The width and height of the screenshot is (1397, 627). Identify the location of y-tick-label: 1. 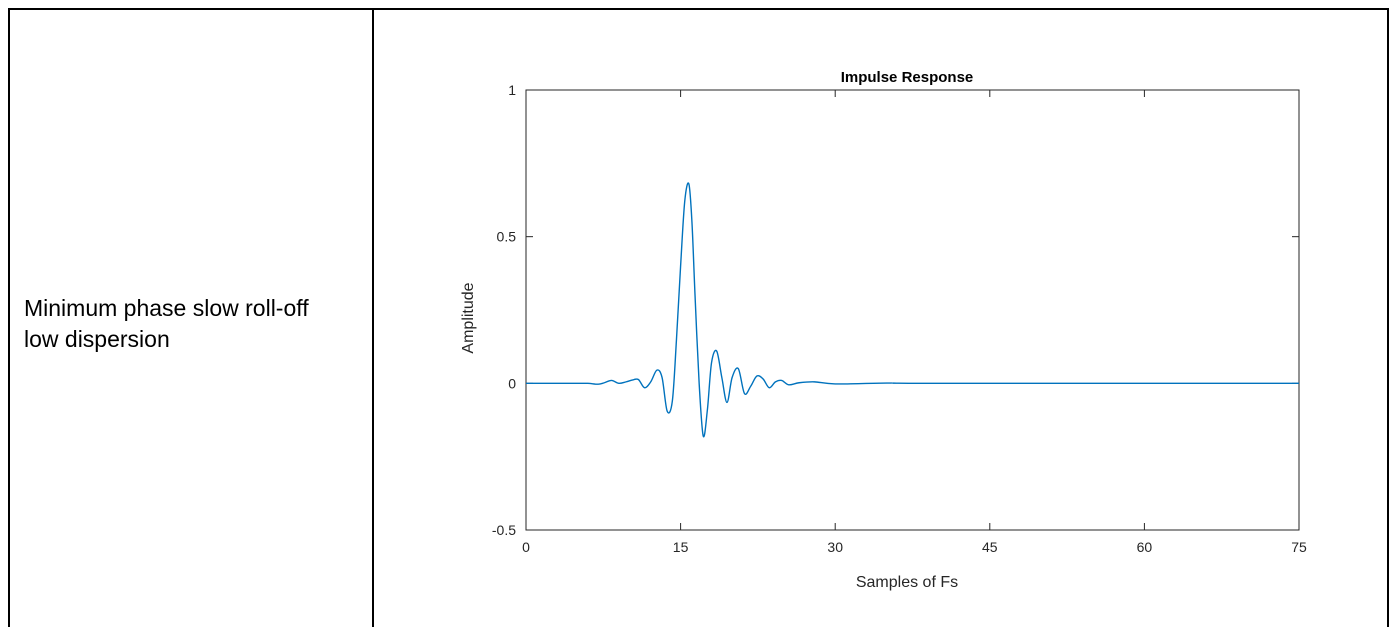
(512, 90).